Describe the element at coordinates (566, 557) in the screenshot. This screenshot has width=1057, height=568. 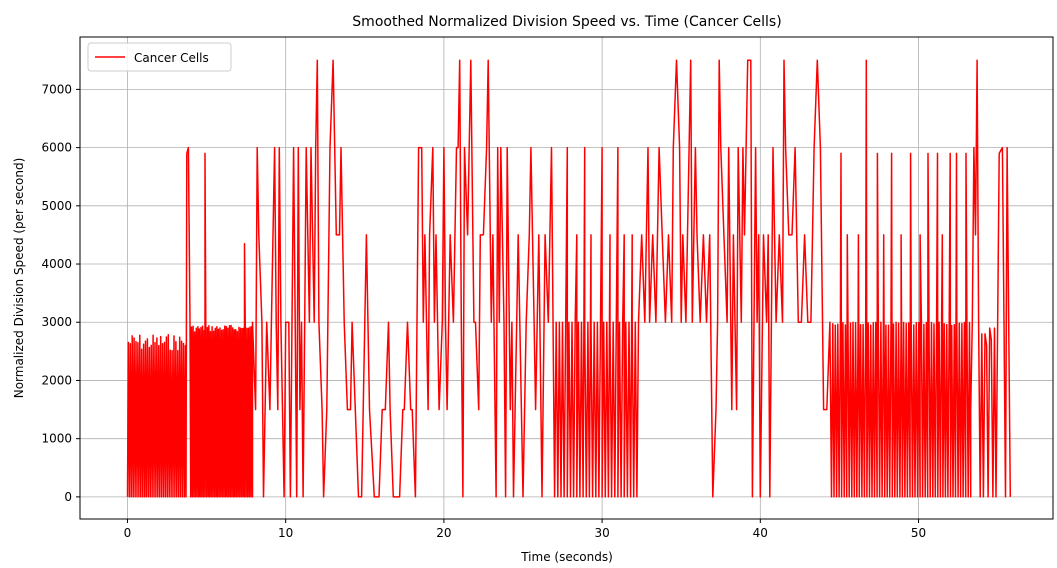
I see `x-axis-label: Time (seconds)` at that location.